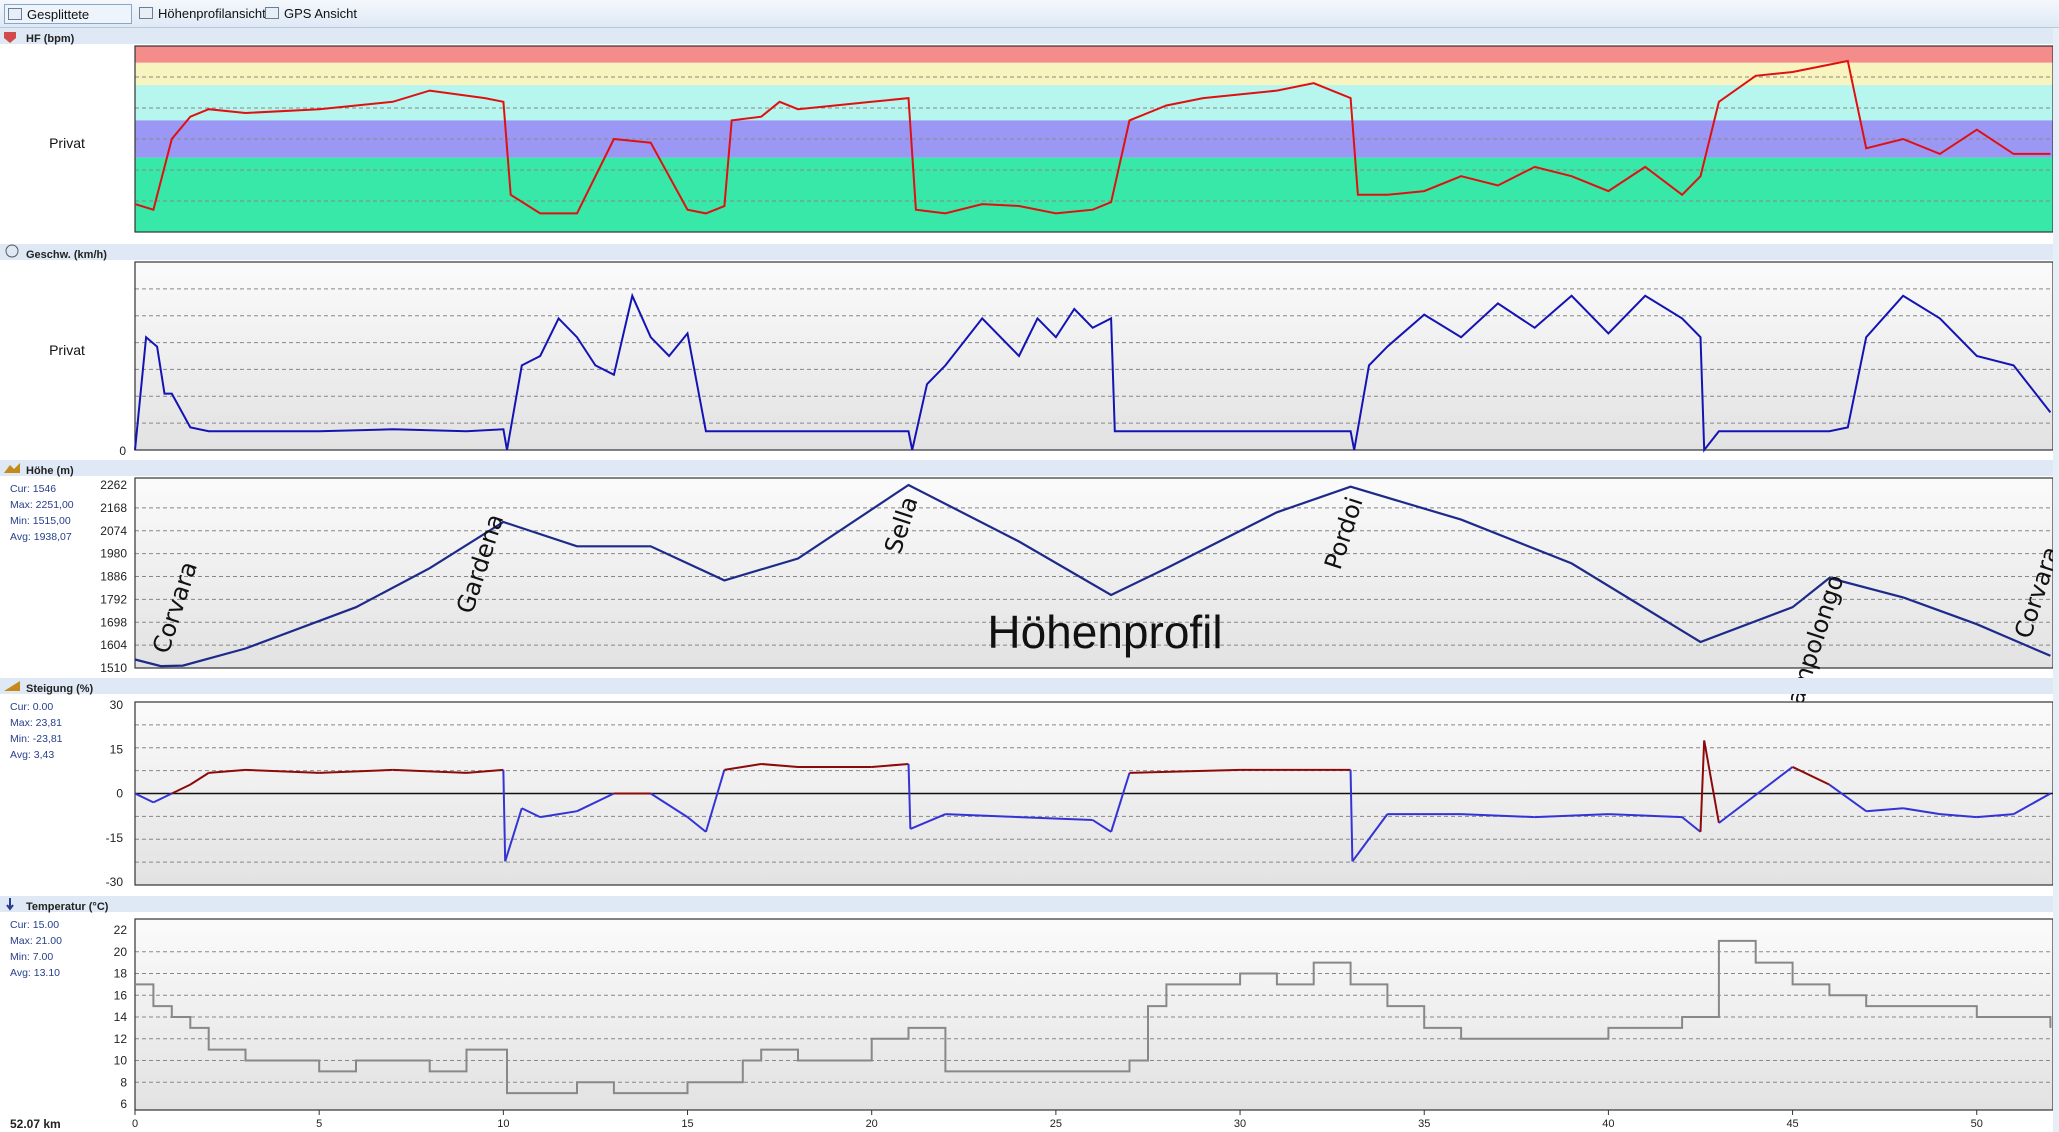 The image size is (2059, 1132). Describe the element at coordinates (40, 521) in the screenshot. I see `elevation-min: Min: 1515,00` at that location.